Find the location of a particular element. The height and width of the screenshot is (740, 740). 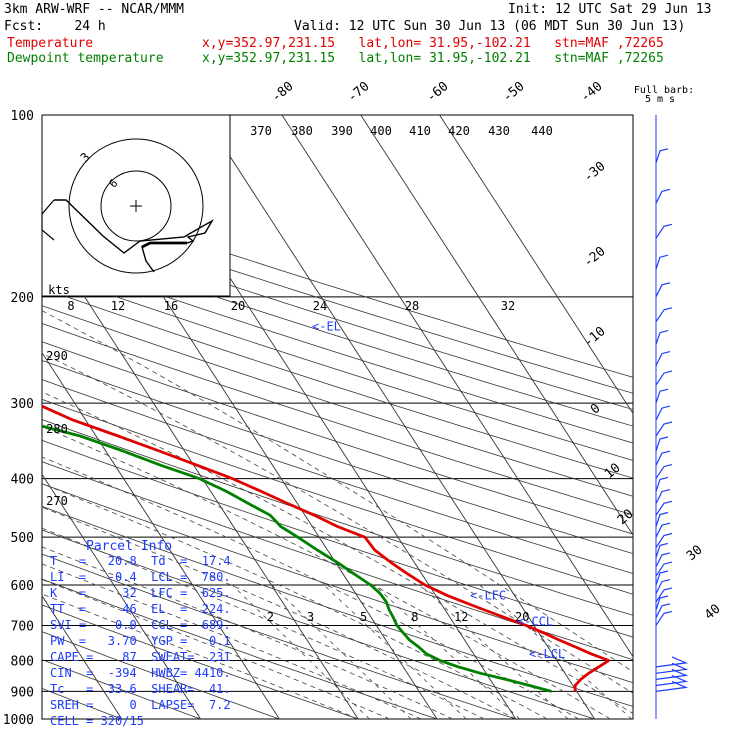

theta-label: 380 is located at coordinates (302, 131).